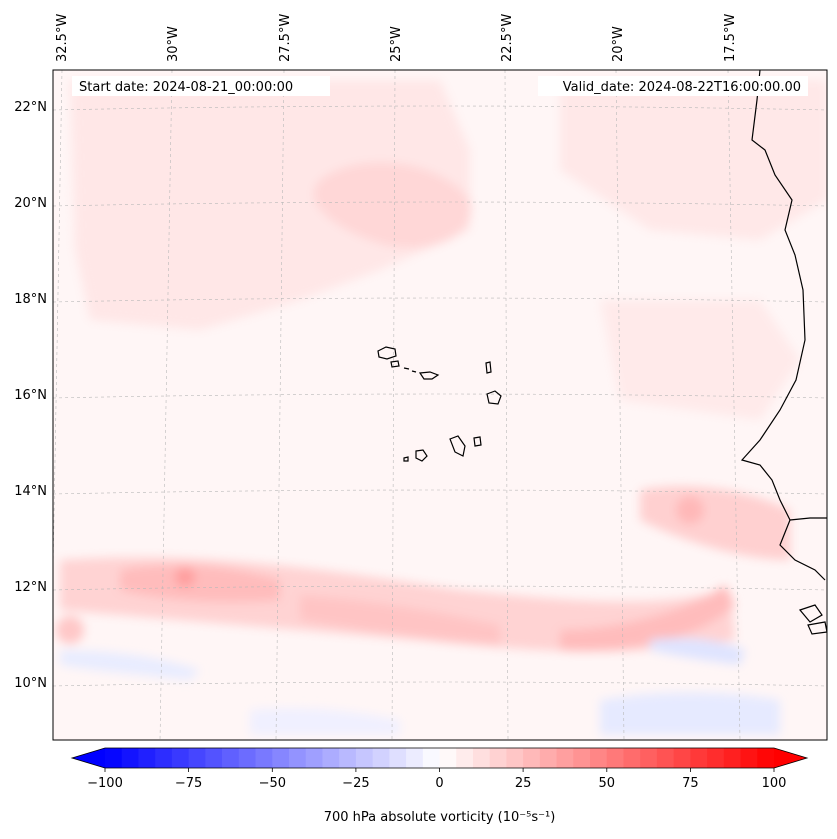 This screenshot has width=837, height=839. Describe the element at coordinates (30, 683) in the screenshot. I see `lat-label: 10°N` at that location.